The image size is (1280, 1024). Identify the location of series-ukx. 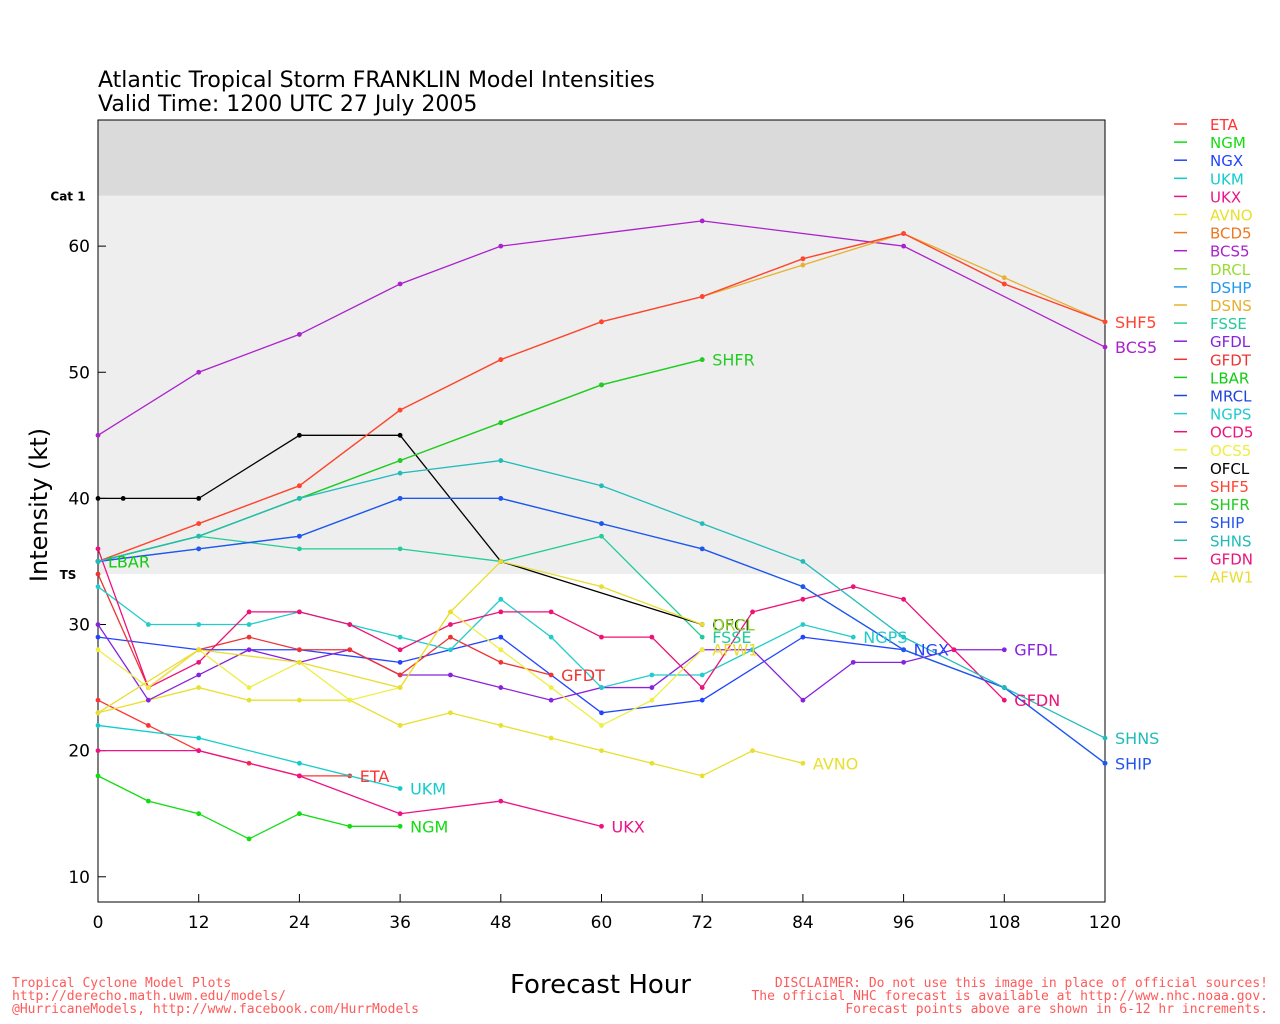
(349, 788).